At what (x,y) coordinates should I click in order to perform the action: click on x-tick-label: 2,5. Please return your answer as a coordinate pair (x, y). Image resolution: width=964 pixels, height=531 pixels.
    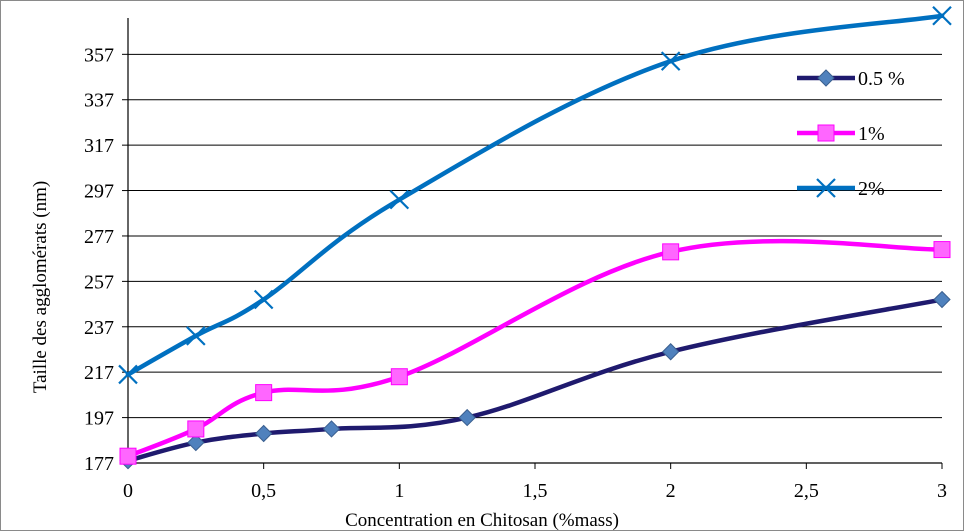
    Looking at the image, I should click on (806, 491).